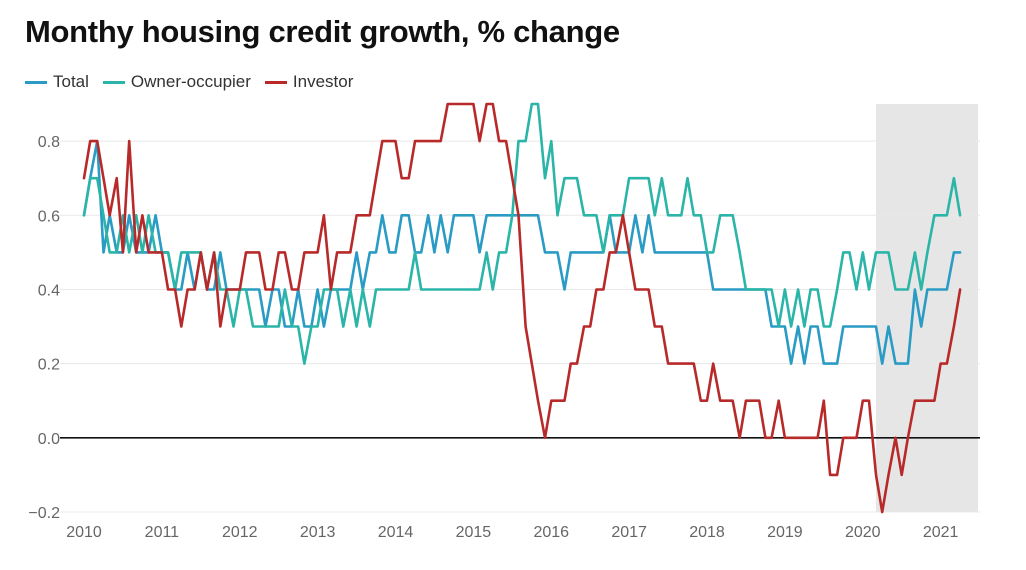 Image resolution: width=1026 pixels, height=570 pixels. I want to click on x-tick-label: 2011, so click(162, 532).